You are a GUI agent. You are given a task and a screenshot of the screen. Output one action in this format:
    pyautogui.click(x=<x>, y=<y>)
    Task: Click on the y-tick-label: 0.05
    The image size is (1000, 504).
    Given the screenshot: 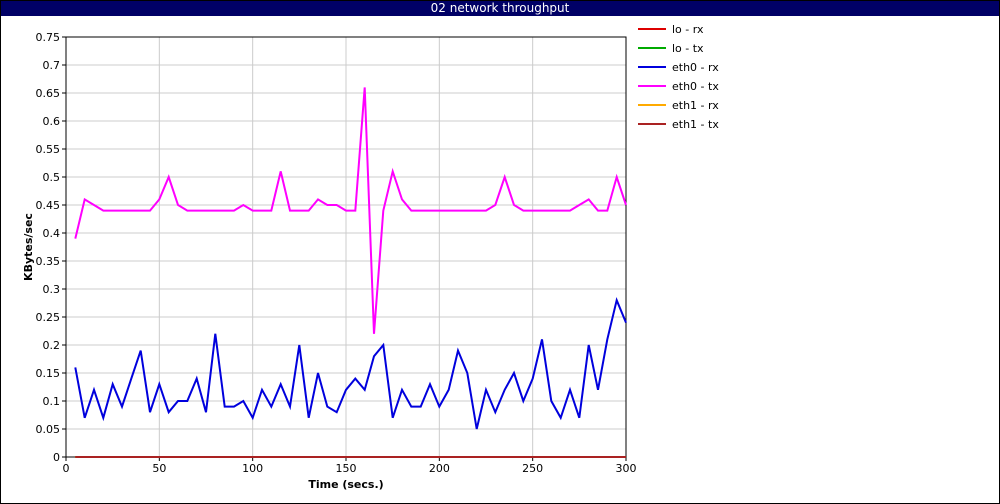 What is the action you would take?
    pyautogui.click(x=48, y=429)
    